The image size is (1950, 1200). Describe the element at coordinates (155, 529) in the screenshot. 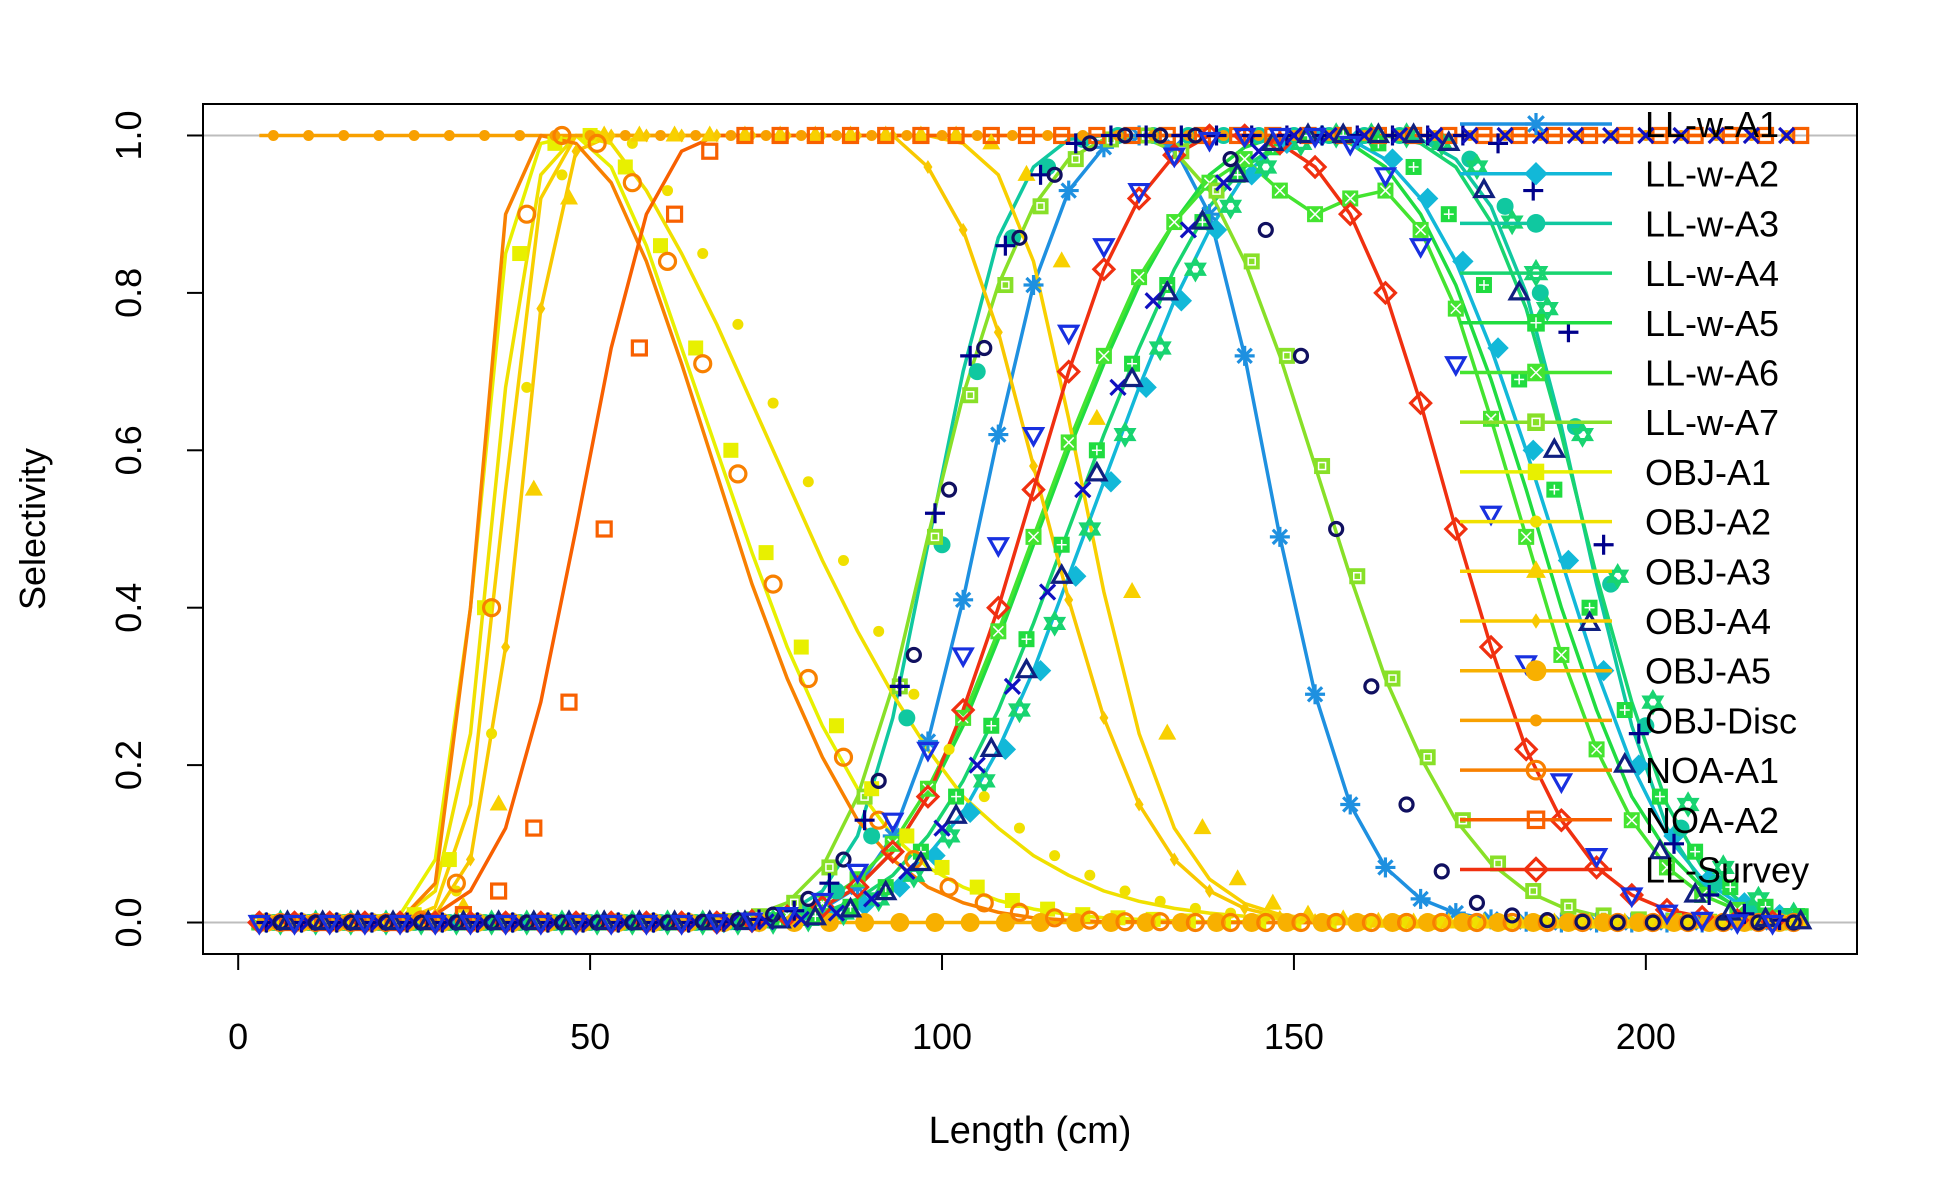

I see `y-axis: 0.0 0.2 0.4 0.6 0.8 1.0` at that location.